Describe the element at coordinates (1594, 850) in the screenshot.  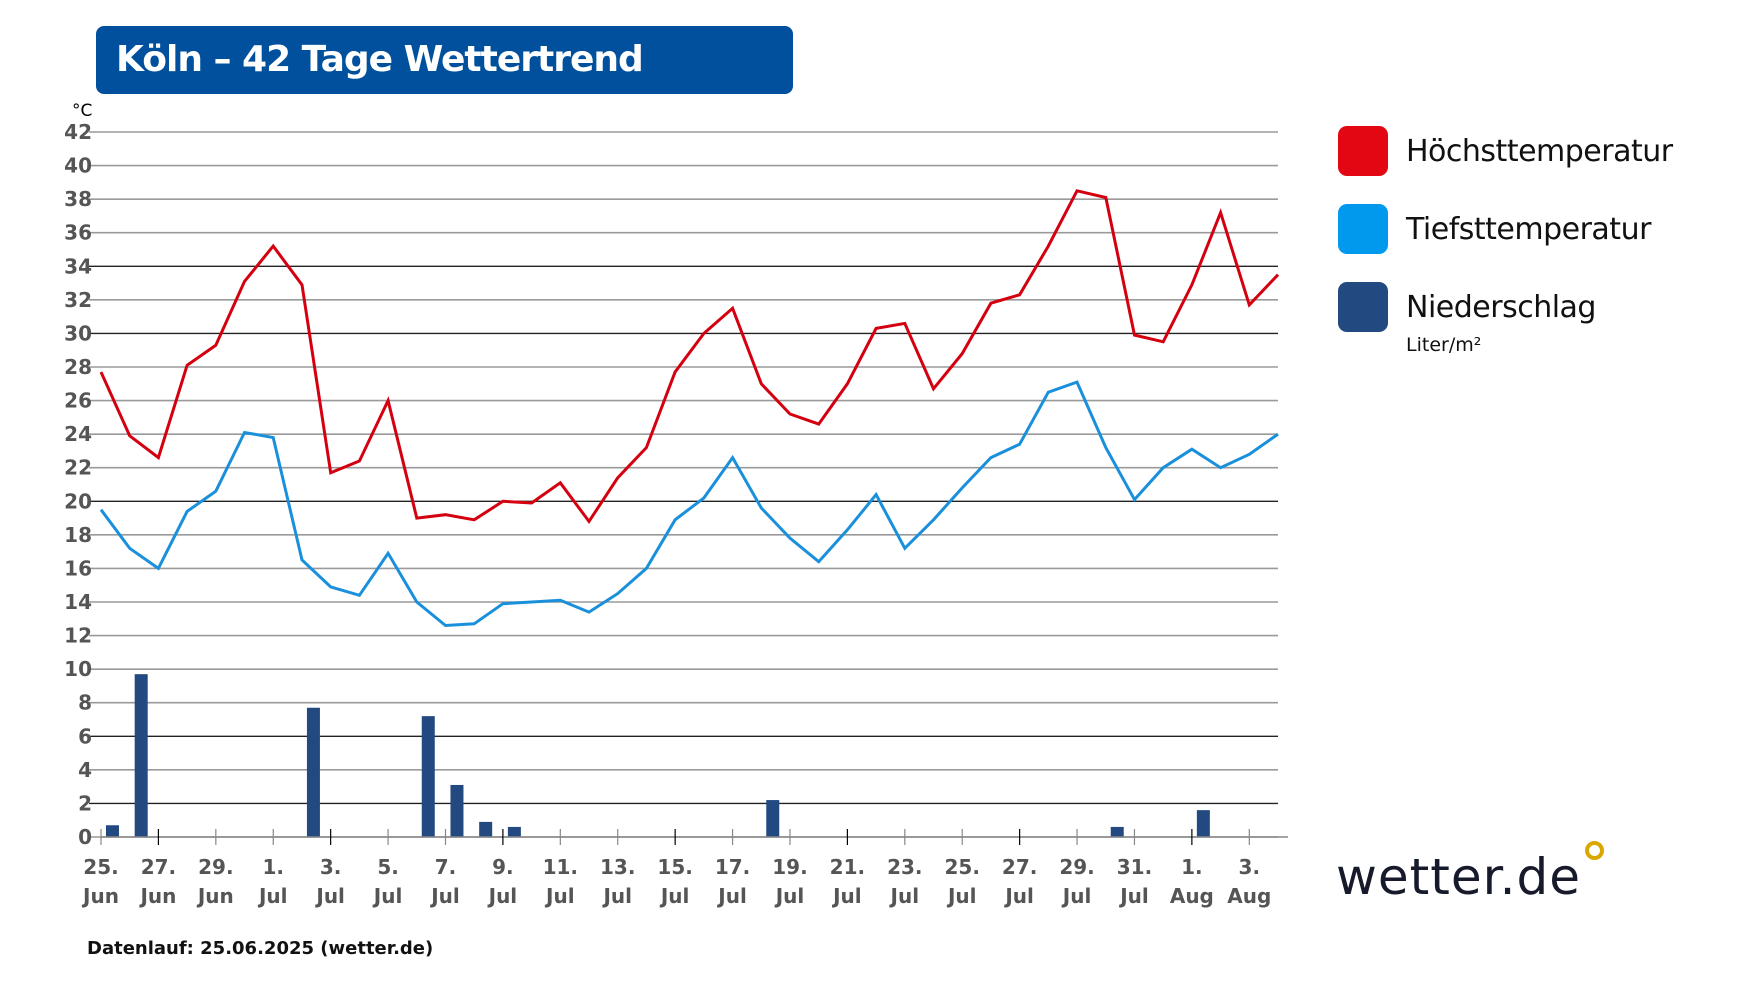
I see `logo-sun-icon` at that location.